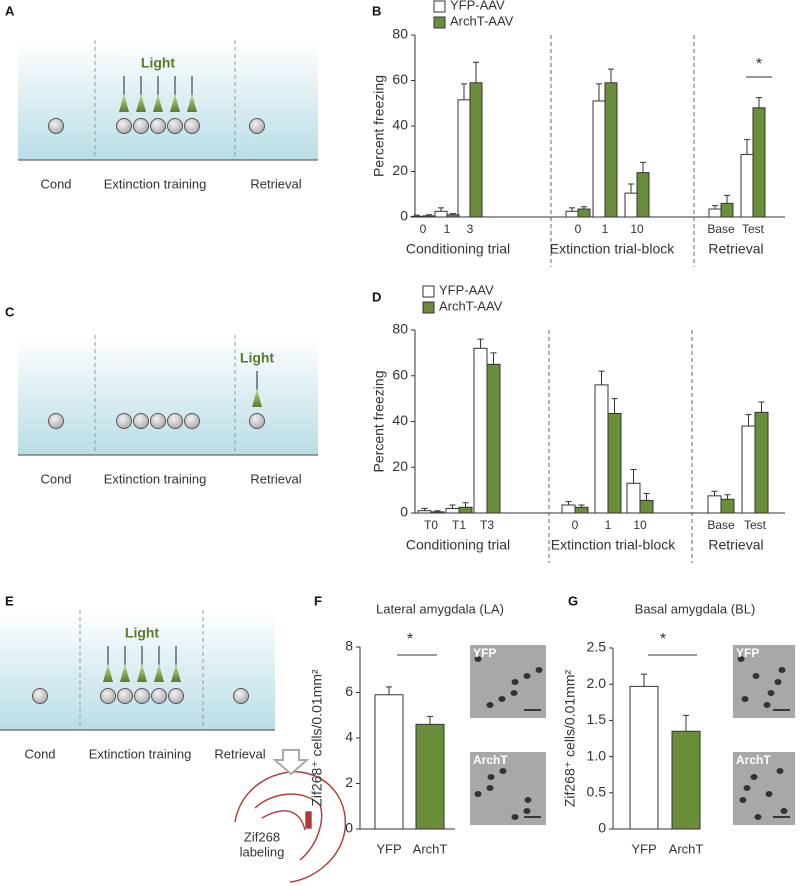  I want to click on x-tick-label: 10, so click(637, 229).